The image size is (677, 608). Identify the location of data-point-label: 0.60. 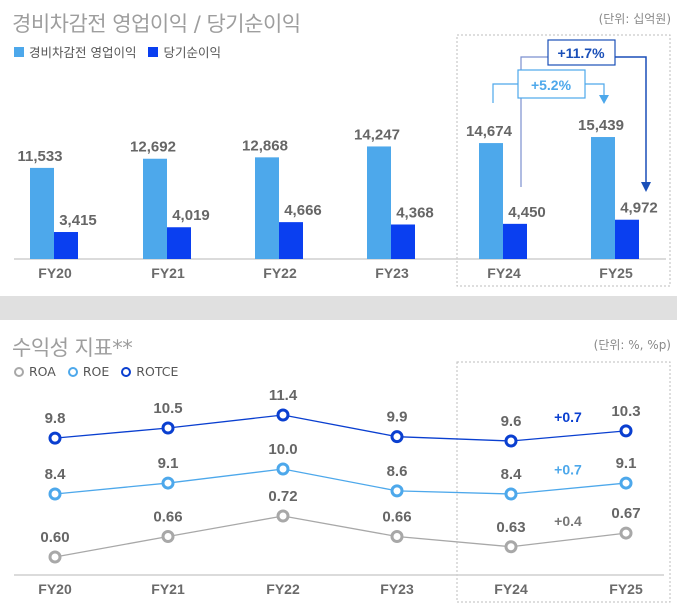
(54, 537).